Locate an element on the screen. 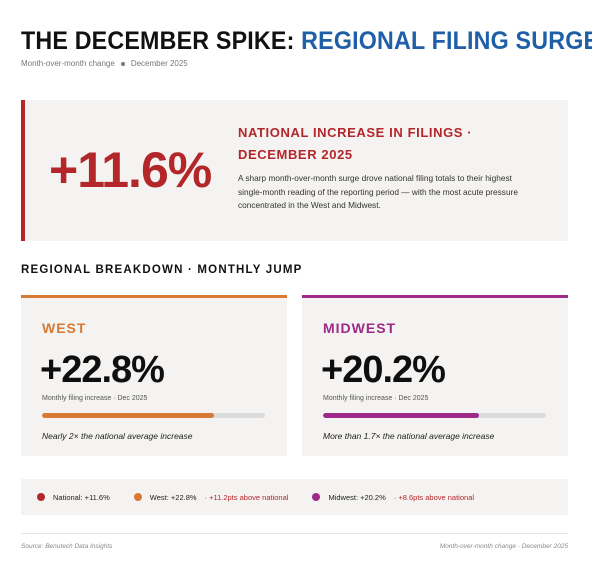  section-label: REGIONAL BREAKDOWN · MONTHLY JUMP is located at coordinates (162, 270).